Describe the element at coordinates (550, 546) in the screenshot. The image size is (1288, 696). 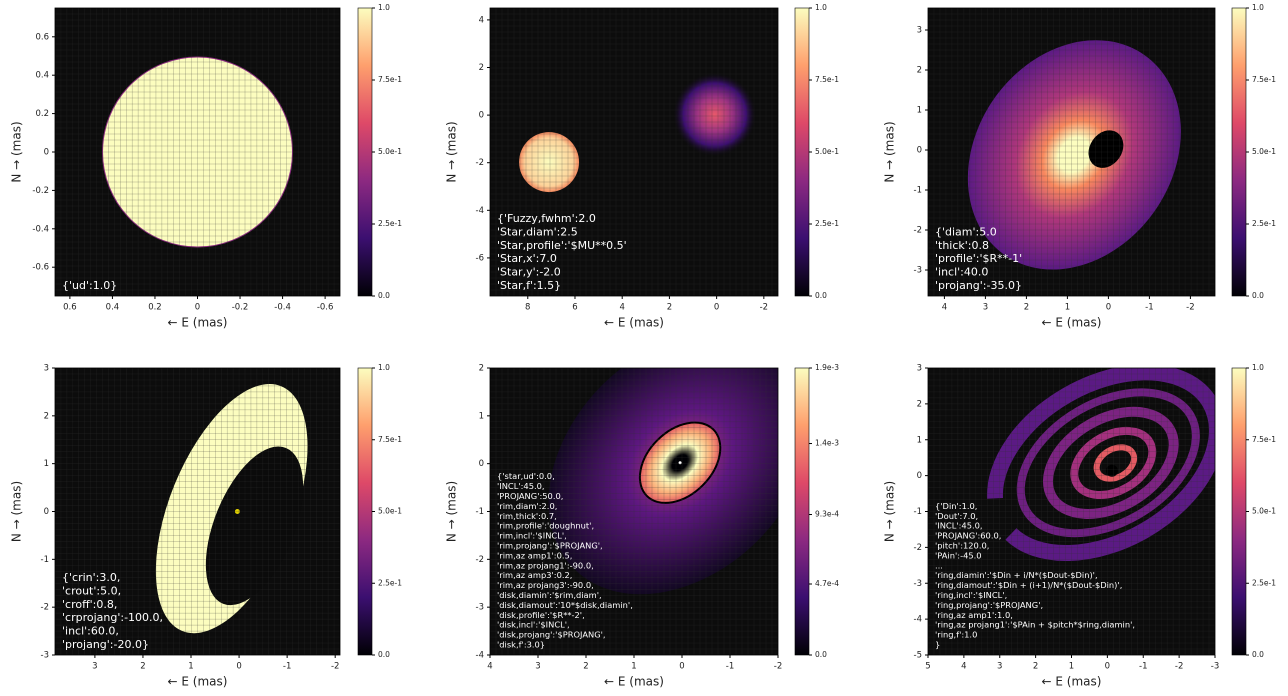
I see `annotation-line: 'rim,projang':'$PROJANG',` at that location.